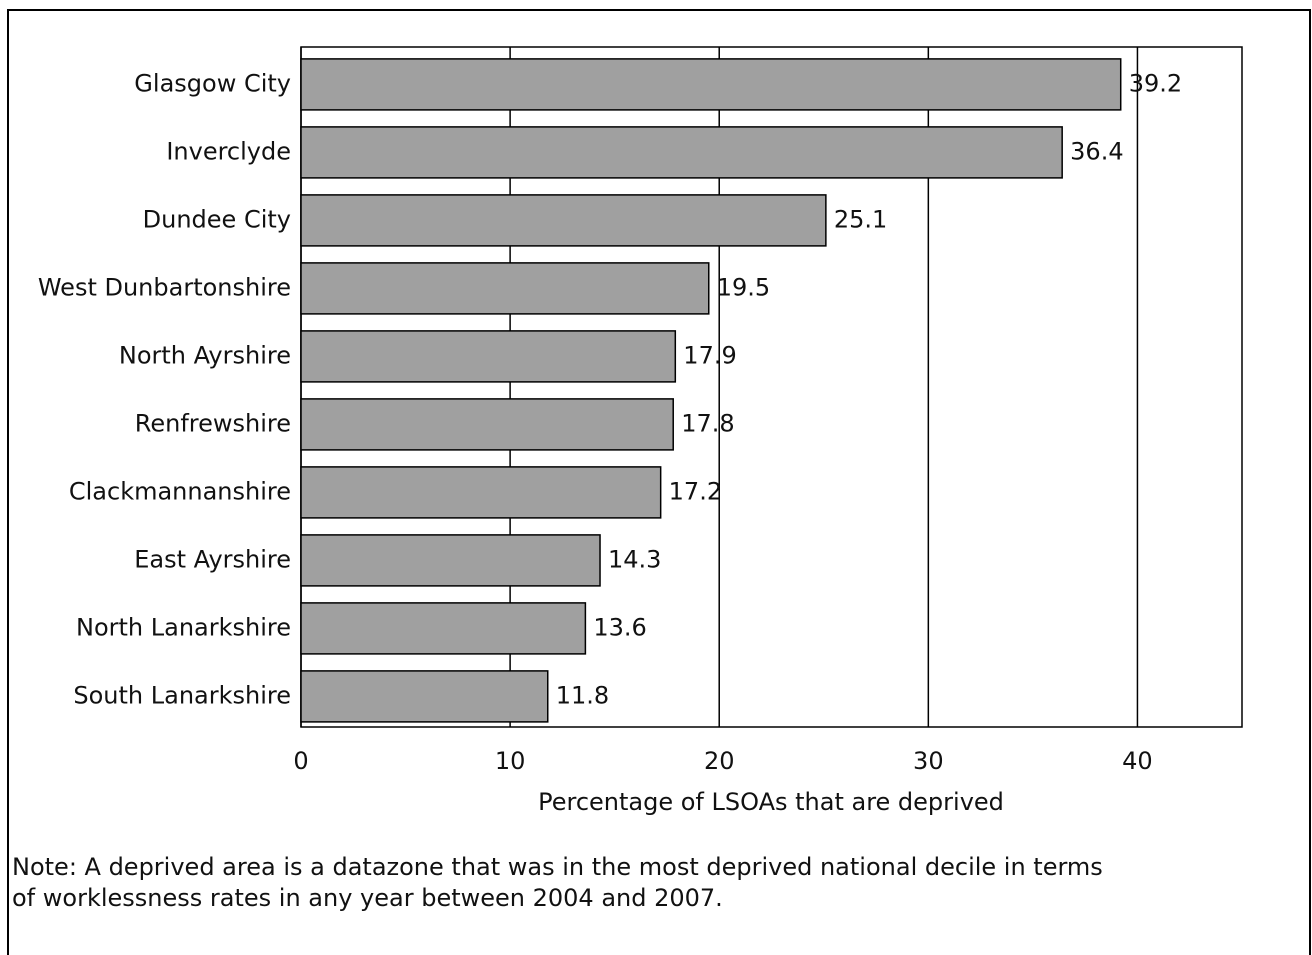 This screenshot has width=1312, height=955. What do you see at coordinates (164, 287) in the screenshot?
I see `y-tick-label: West Dunbartonshire` at bounding box center [164, 287].